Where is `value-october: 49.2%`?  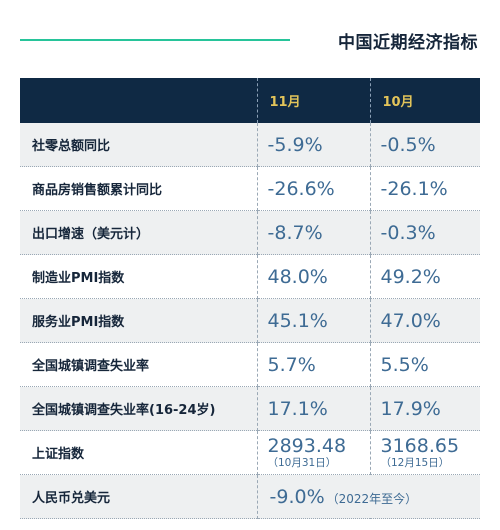
value-october: 49.2% is located at coordinates (424, 276).